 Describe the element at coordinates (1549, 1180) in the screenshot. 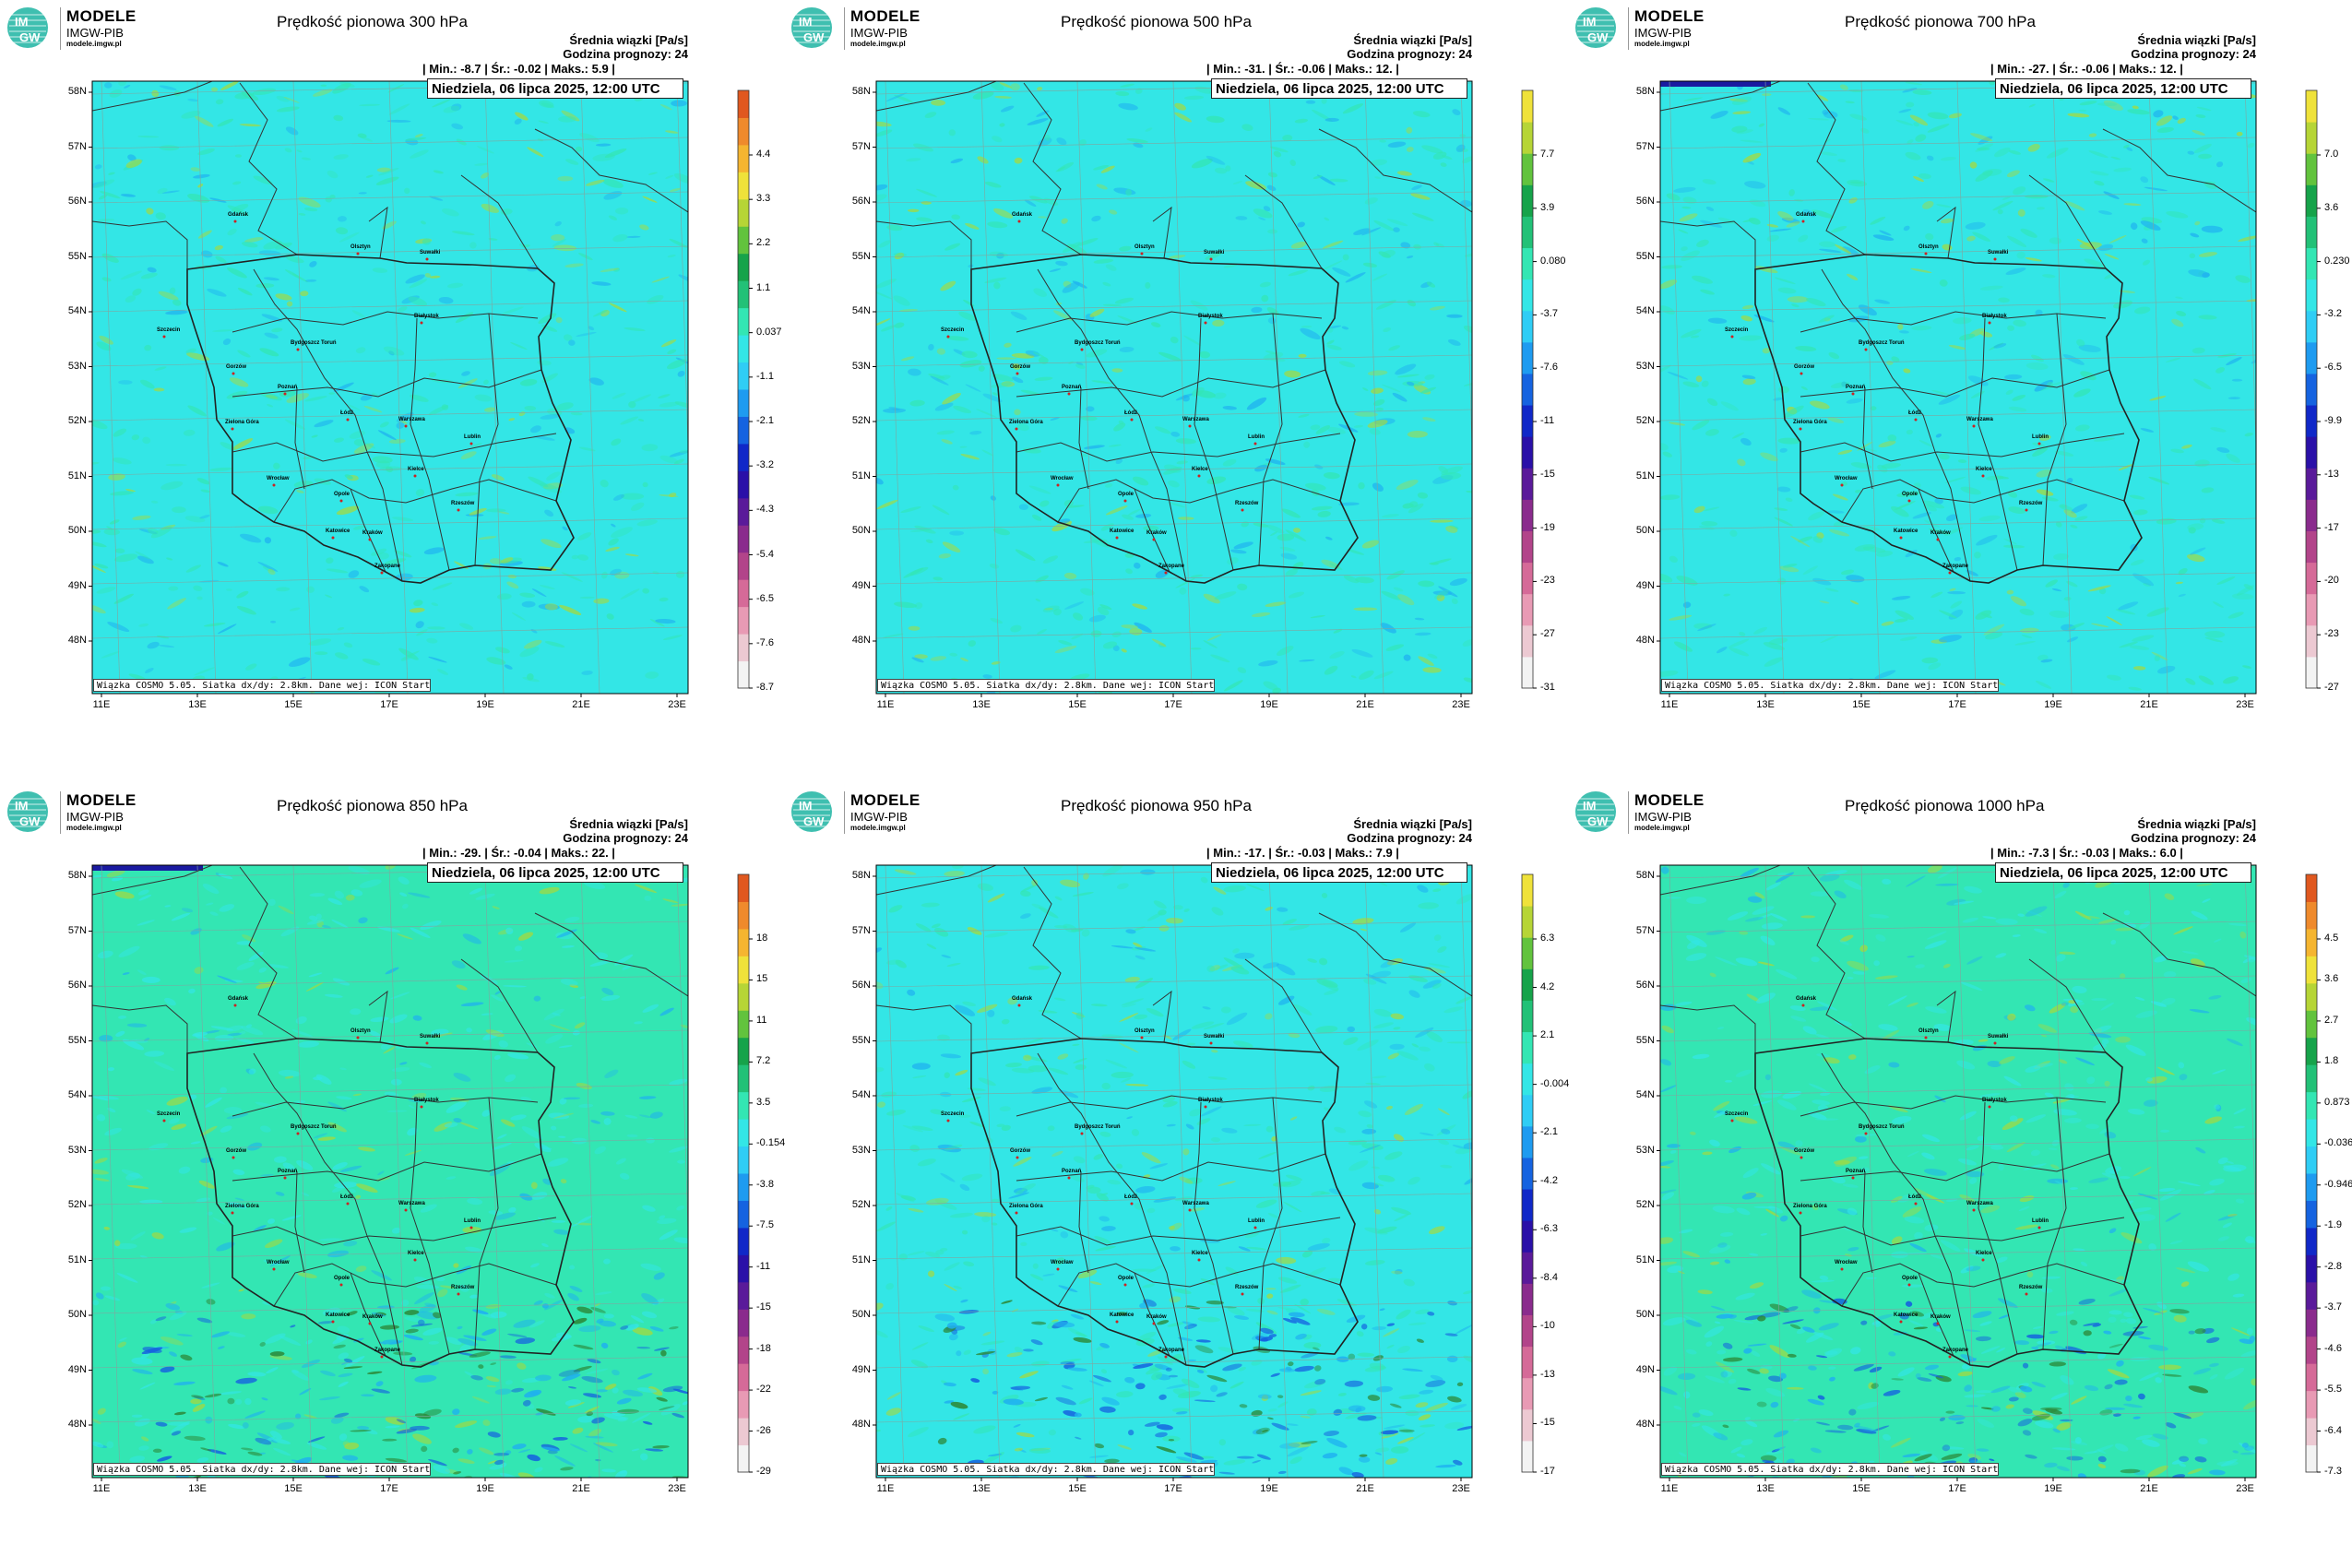

I see `colorbar-label: -4.2` at that location.